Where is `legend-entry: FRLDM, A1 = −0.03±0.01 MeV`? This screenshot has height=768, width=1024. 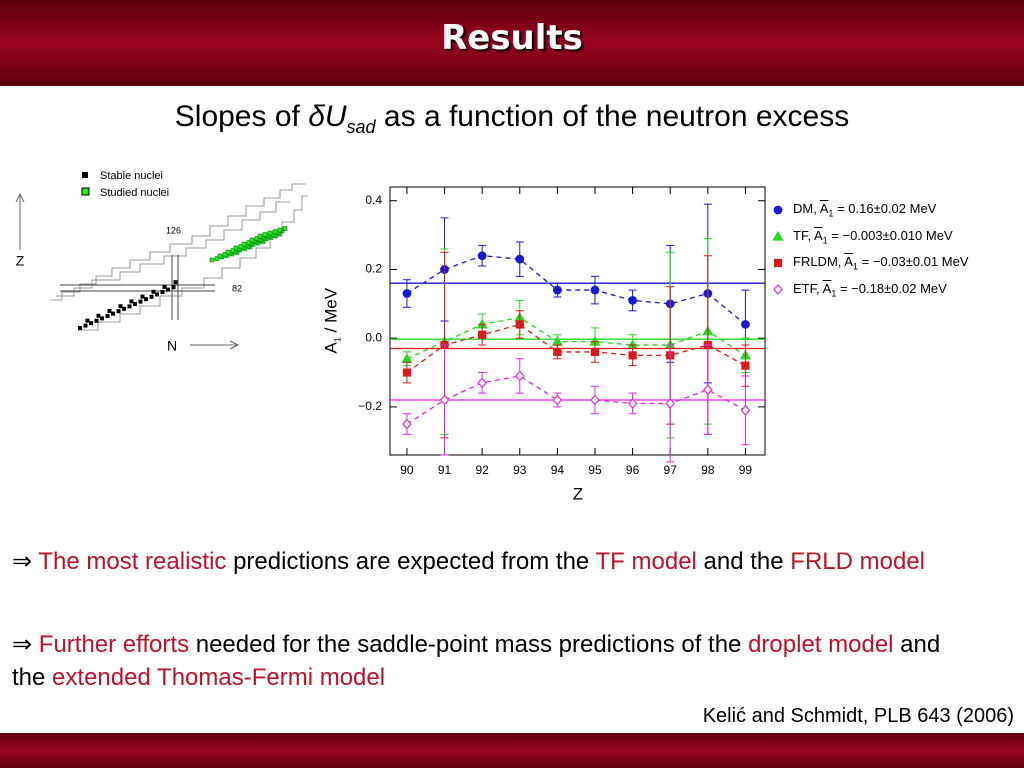
legend-entry: FRLDM, A1 = −0.03±0.01 MeV is located at coordinates (881, 263).